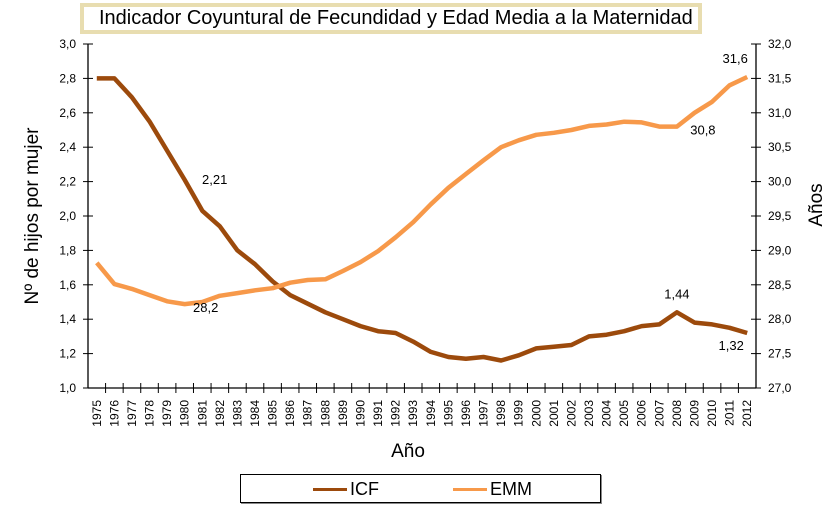  Describe the element at coordinates (214, 179) in the screenshot. I see `data-label-icf-1980: 2,21` at that location.